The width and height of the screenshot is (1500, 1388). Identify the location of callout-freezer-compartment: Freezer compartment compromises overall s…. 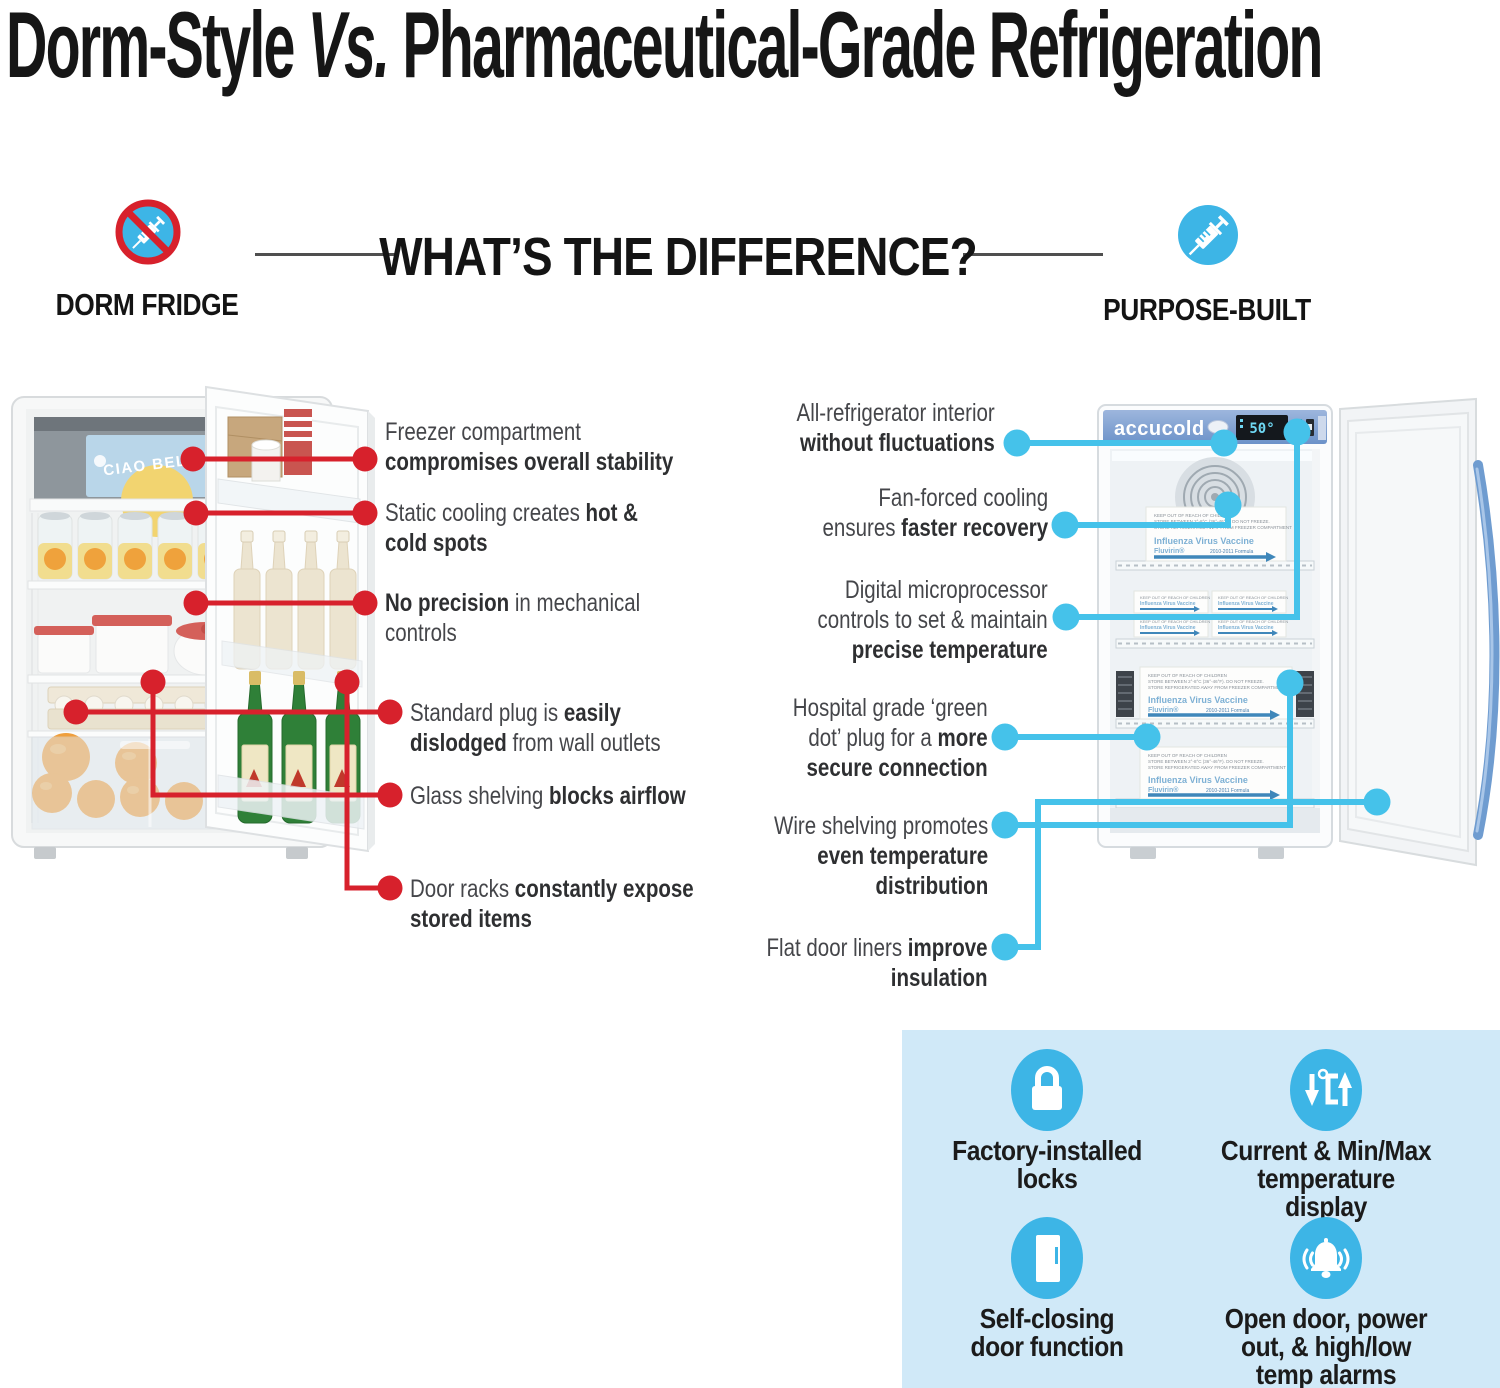
(529, 447).